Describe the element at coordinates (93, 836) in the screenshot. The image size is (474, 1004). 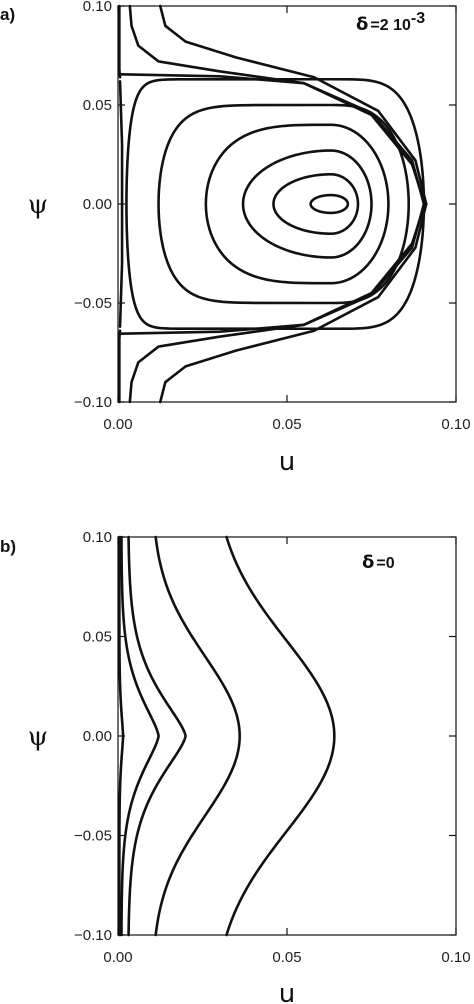
I see `panel-b-y-tick-label: −0.05` at that location.